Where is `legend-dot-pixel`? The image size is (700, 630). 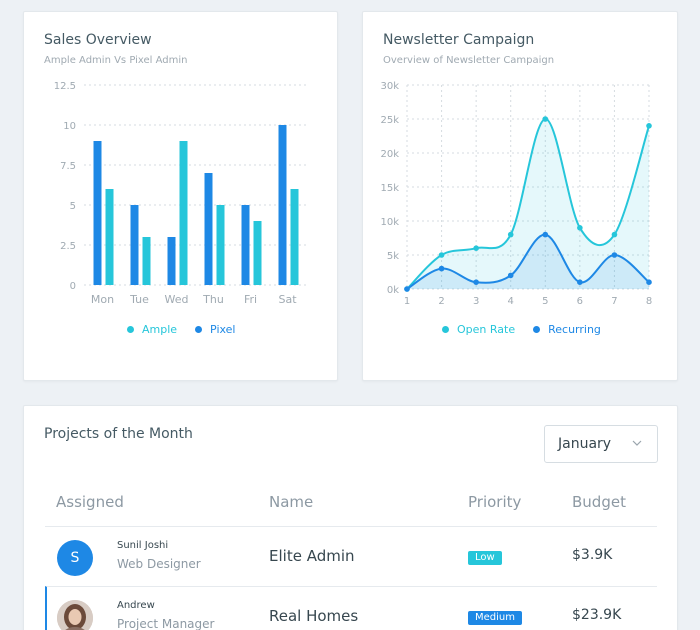 legend-dot-pixel is located at coordinates (199, 329).